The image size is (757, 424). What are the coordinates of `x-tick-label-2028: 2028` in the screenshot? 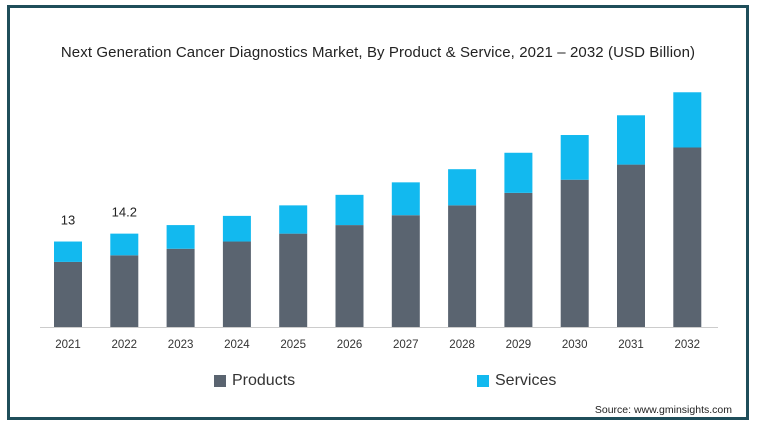 It's located at (462, 345).